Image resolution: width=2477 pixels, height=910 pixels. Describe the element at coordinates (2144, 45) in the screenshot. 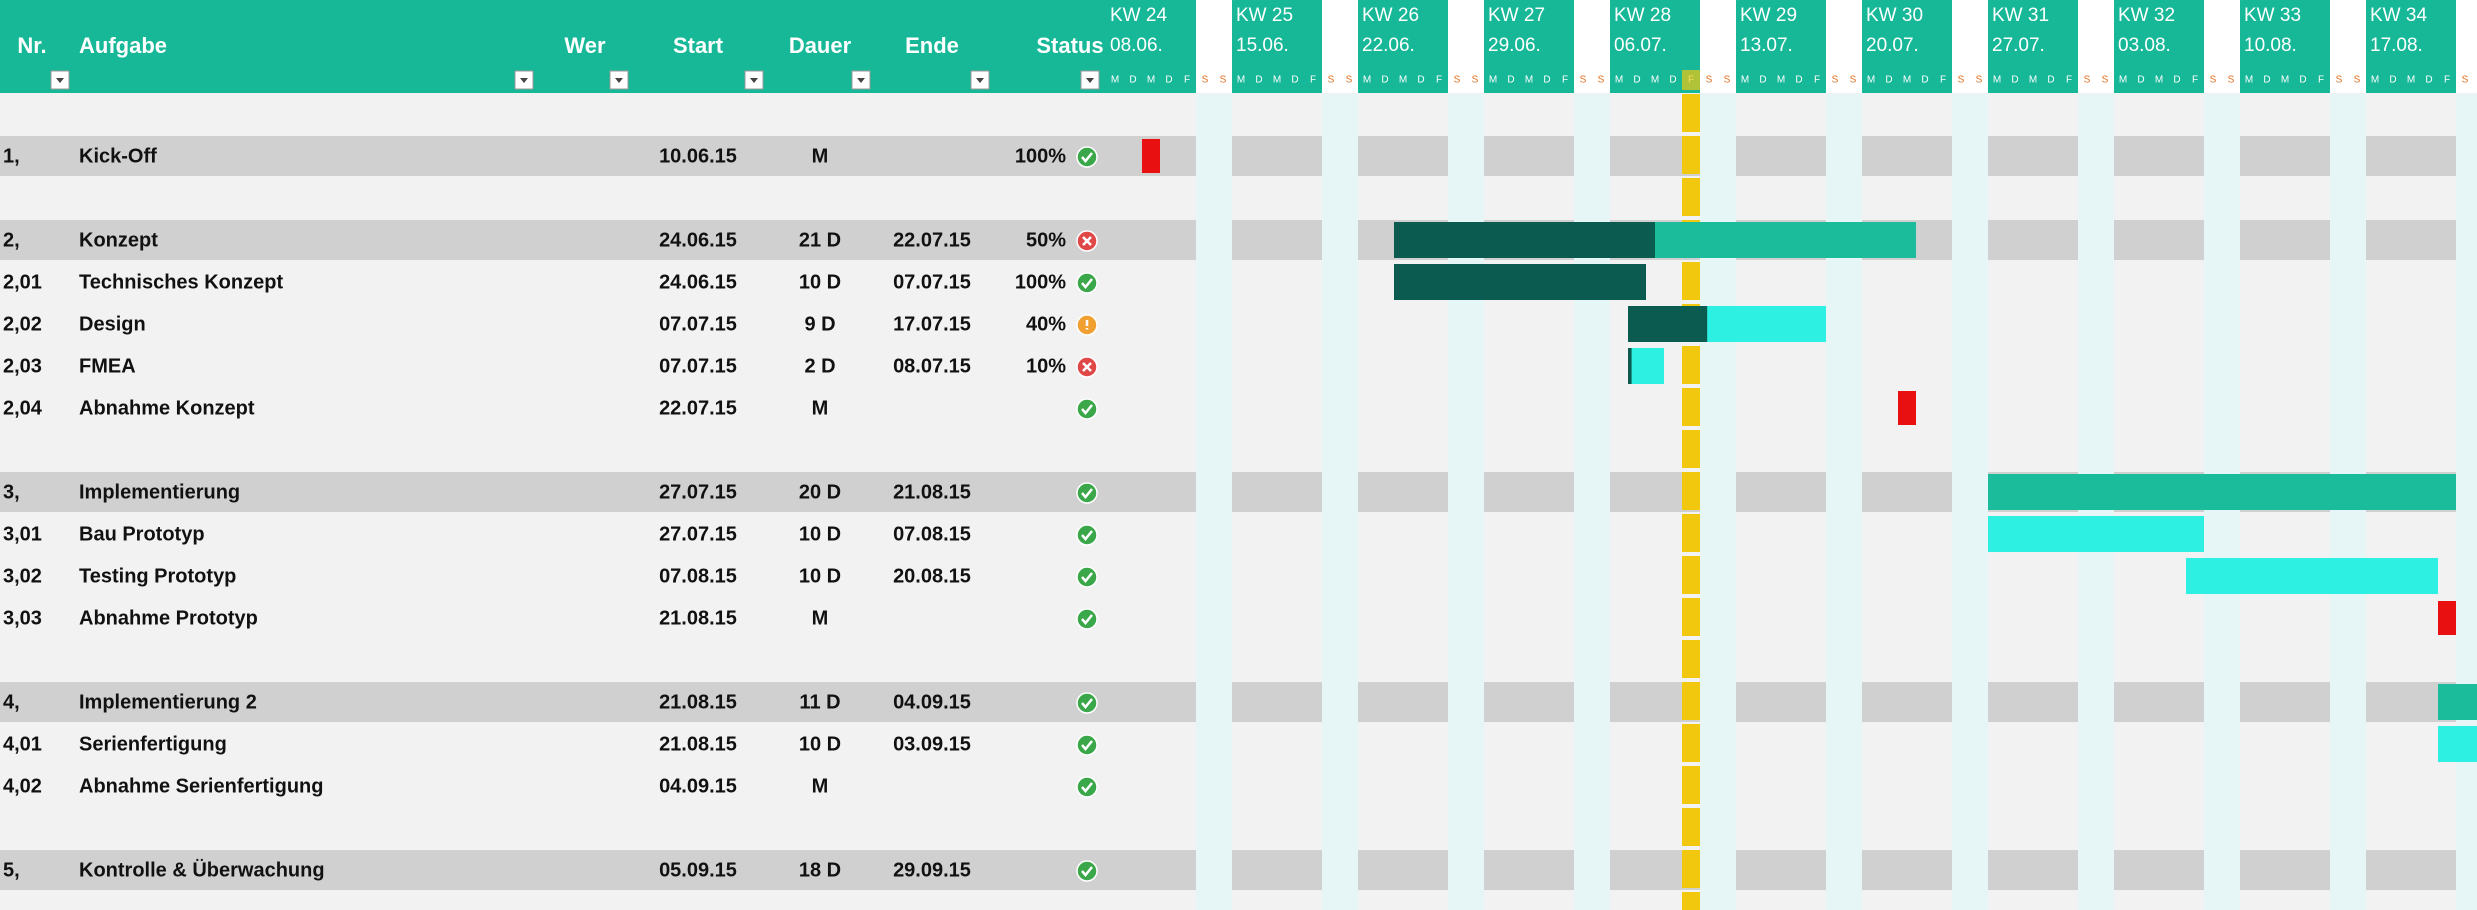

I see `week-date: 03.08.` at that location.